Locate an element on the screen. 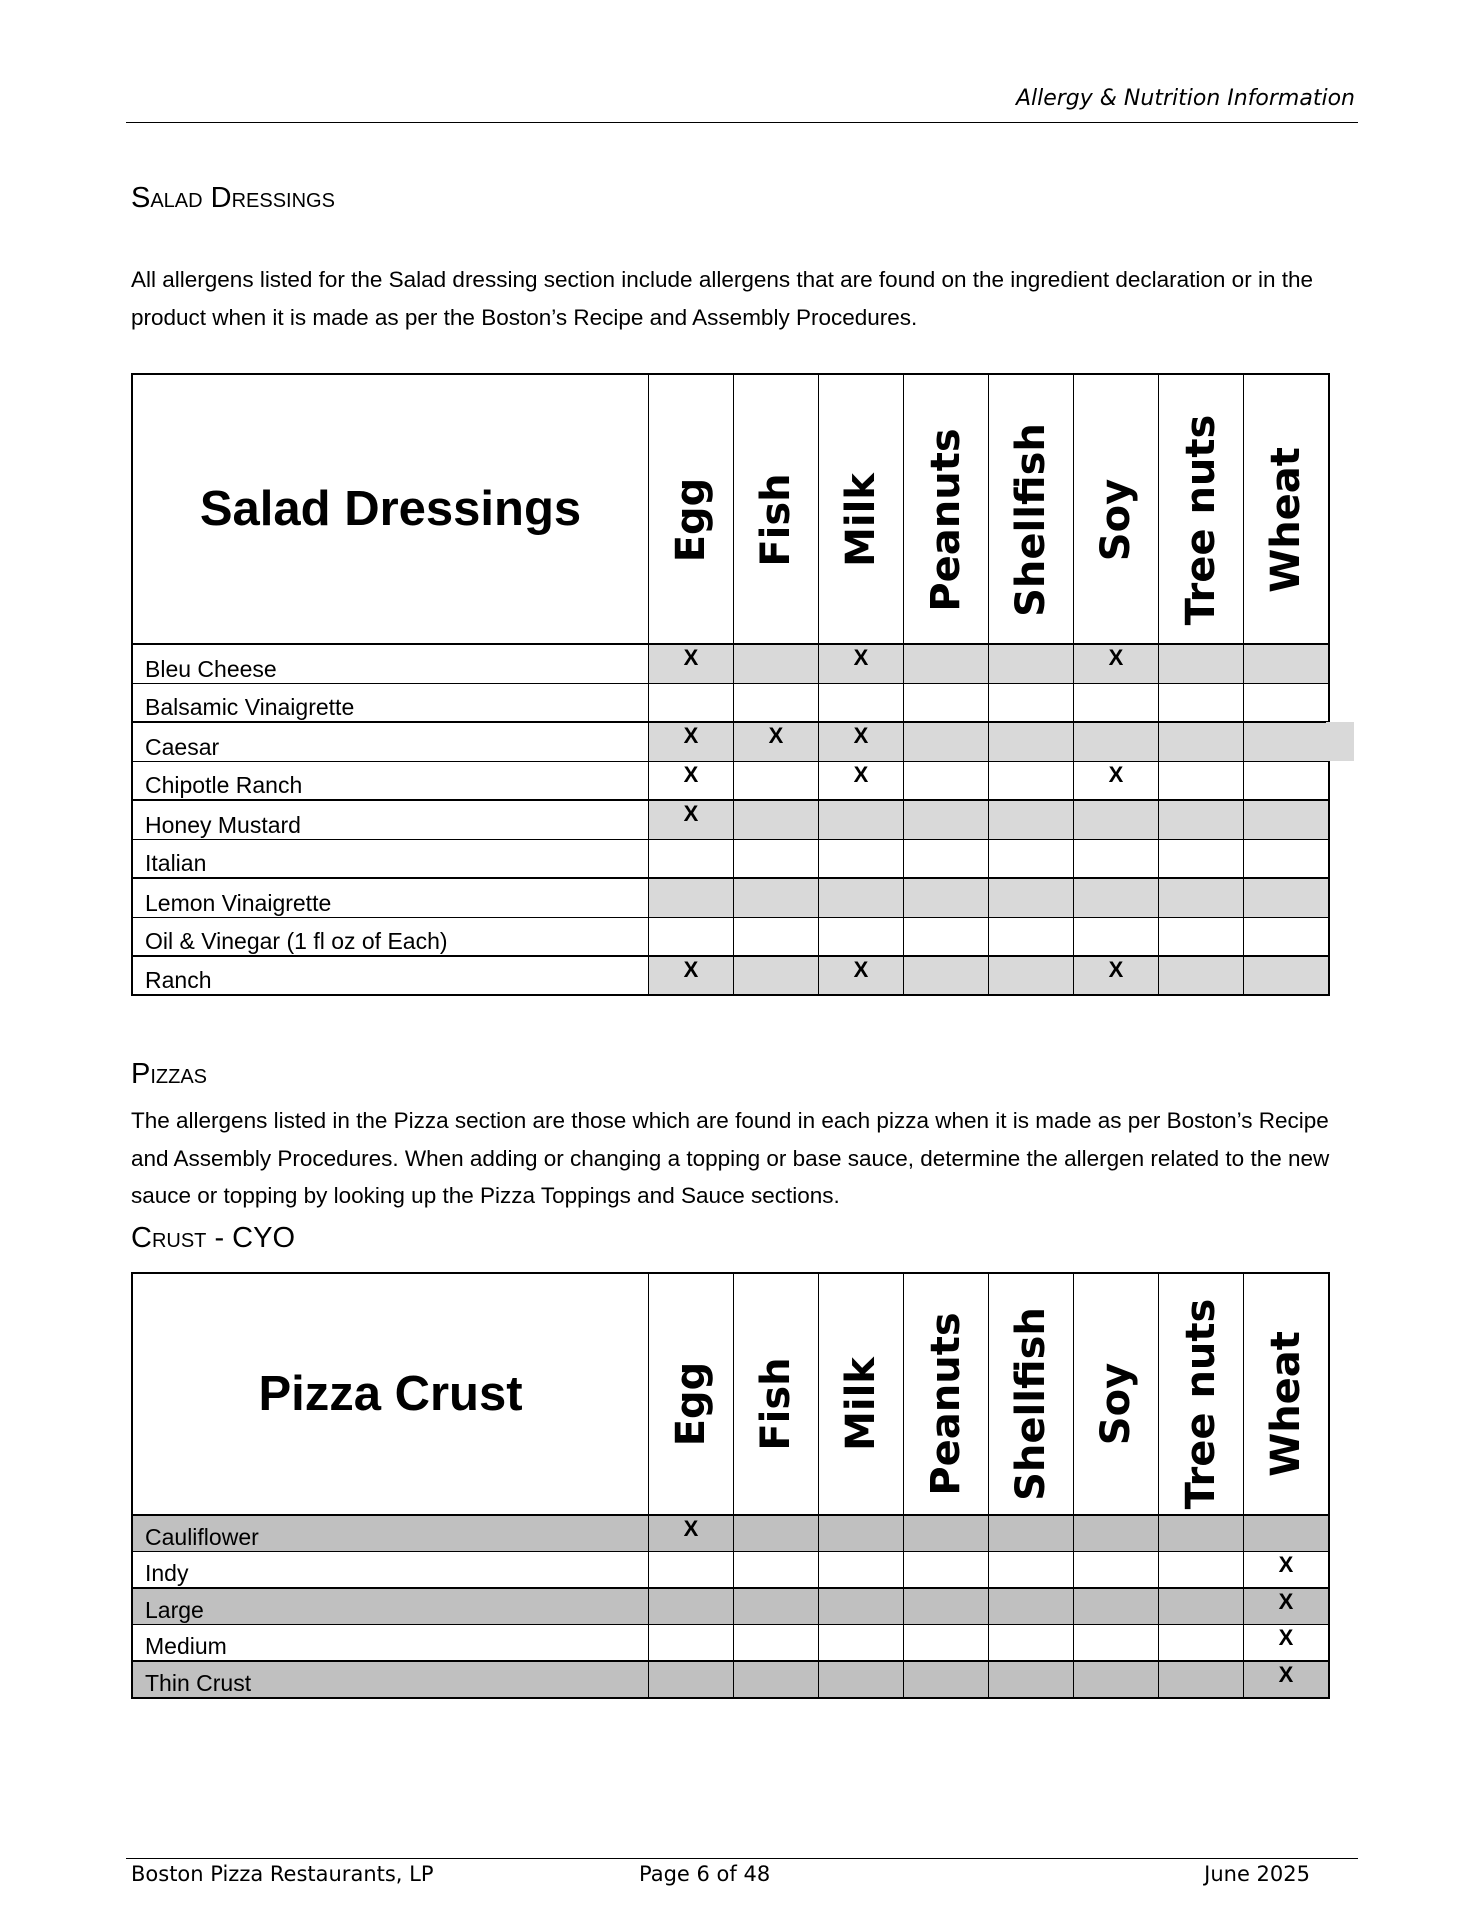  item-name: Medium is located at coordinates (390, 1643).